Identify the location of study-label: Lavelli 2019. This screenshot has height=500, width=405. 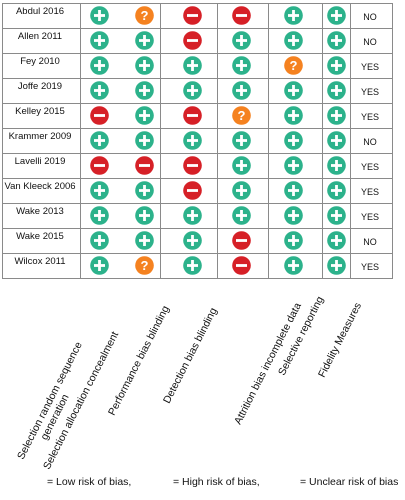
(40, 161).